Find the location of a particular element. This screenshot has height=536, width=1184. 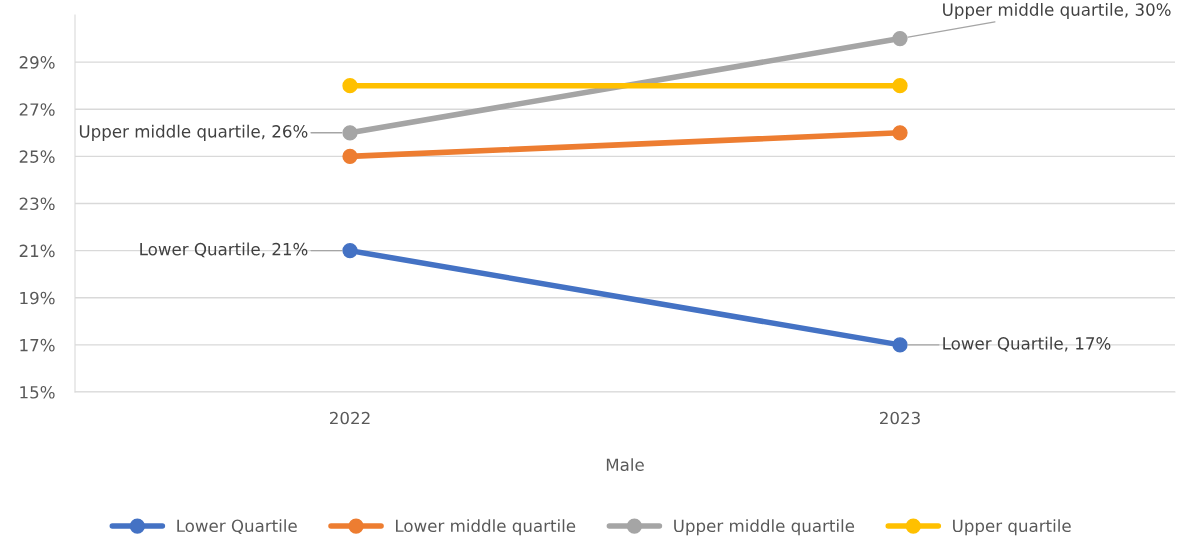

y-tick-label: 29% is located at coordinates (37, 62).